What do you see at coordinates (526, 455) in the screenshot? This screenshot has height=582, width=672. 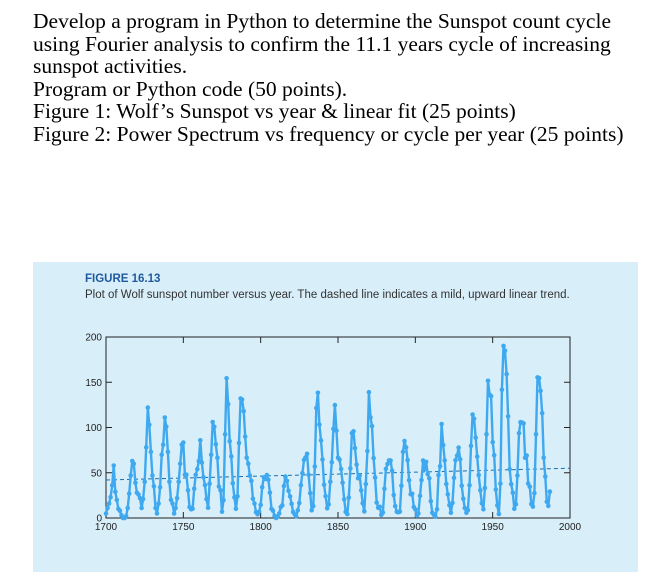 I see `data-point-1972` at bounding box center [526, 455].